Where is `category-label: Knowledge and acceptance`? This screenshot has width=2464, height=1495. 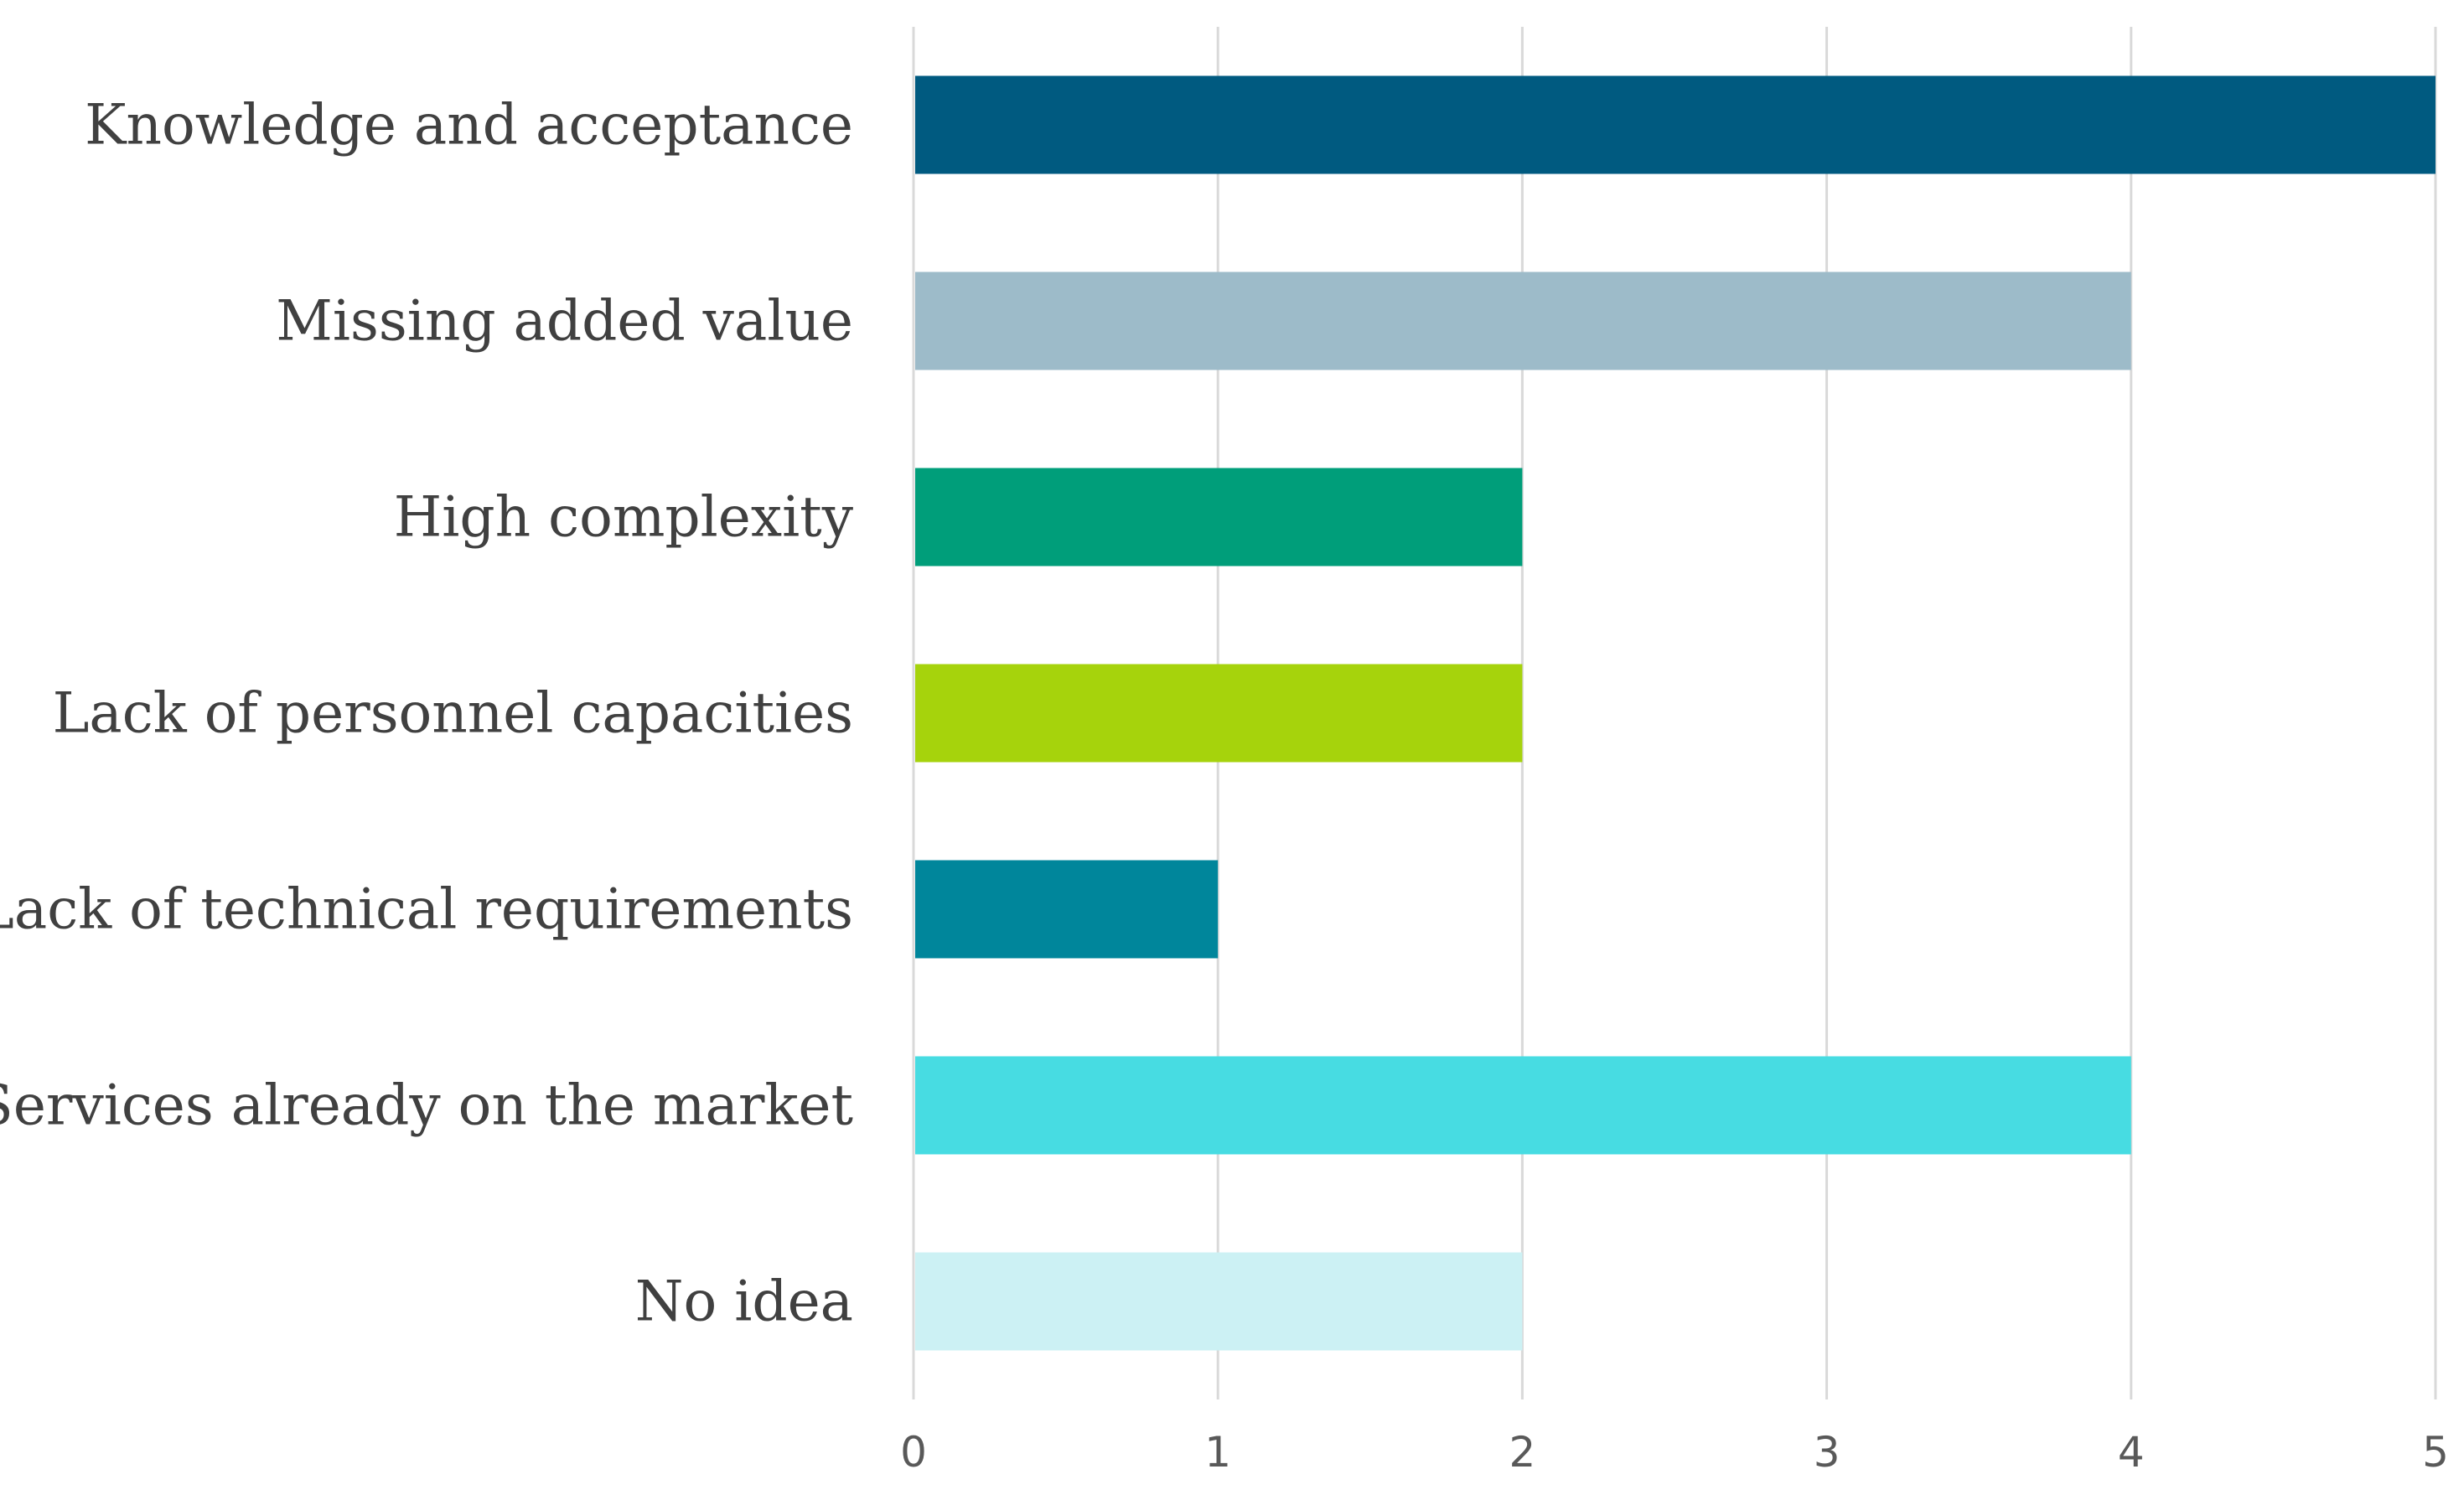
category-label: Knowledge and acceptance is located at coordinates (469, 125).